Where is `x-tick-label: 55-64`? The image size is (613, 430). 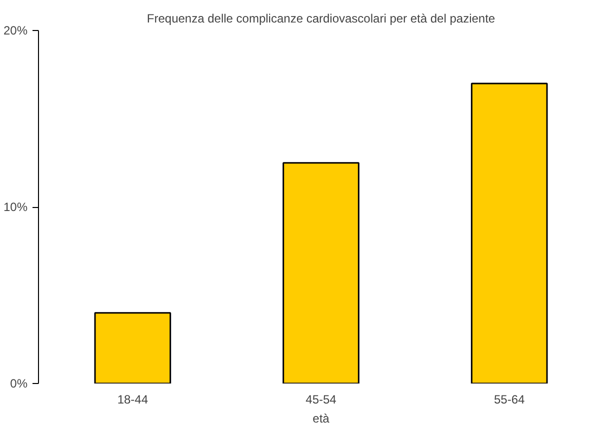
x-tick-label: 55-64 is located at coordinates (510, 399).